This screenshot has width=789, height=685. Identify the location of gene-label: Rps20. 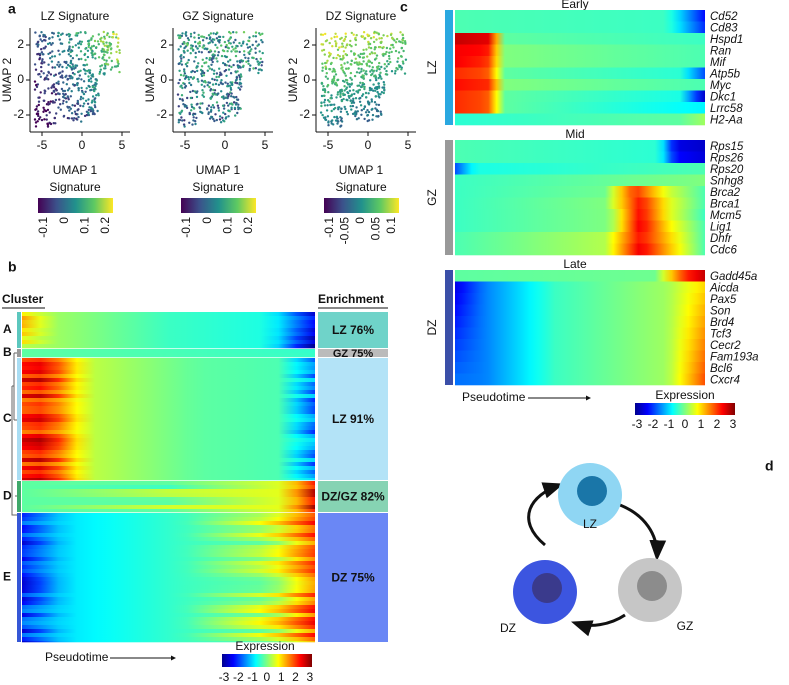
(727, 170).